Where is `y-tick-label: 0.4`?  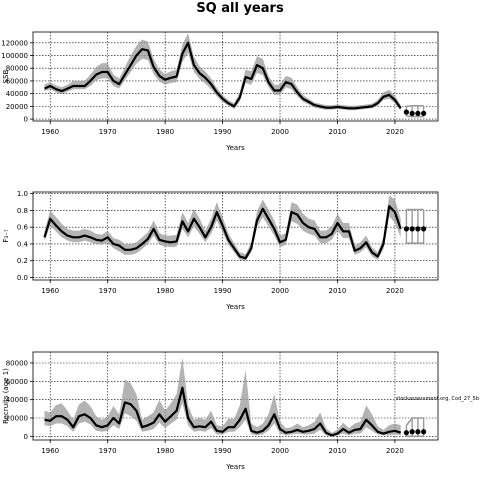 y-tick-label: 0.4 is located at coordinates (23, 244).